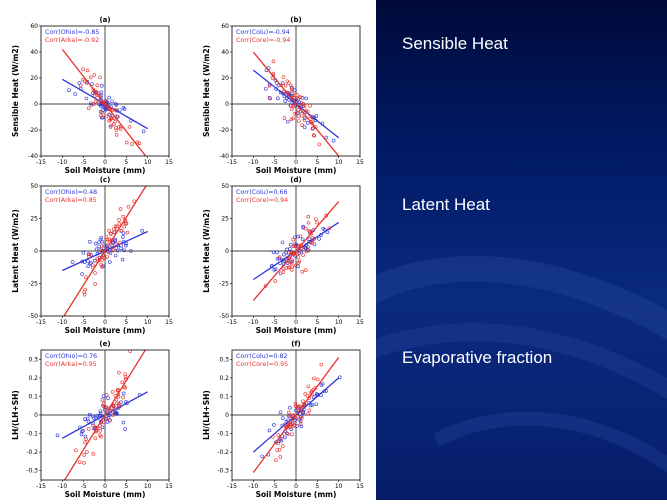 This screenshot has height=504, width=667. Describe the element at coordinates (169, 486) in the screenshot. I see `x-tick-label: 15` at that location.